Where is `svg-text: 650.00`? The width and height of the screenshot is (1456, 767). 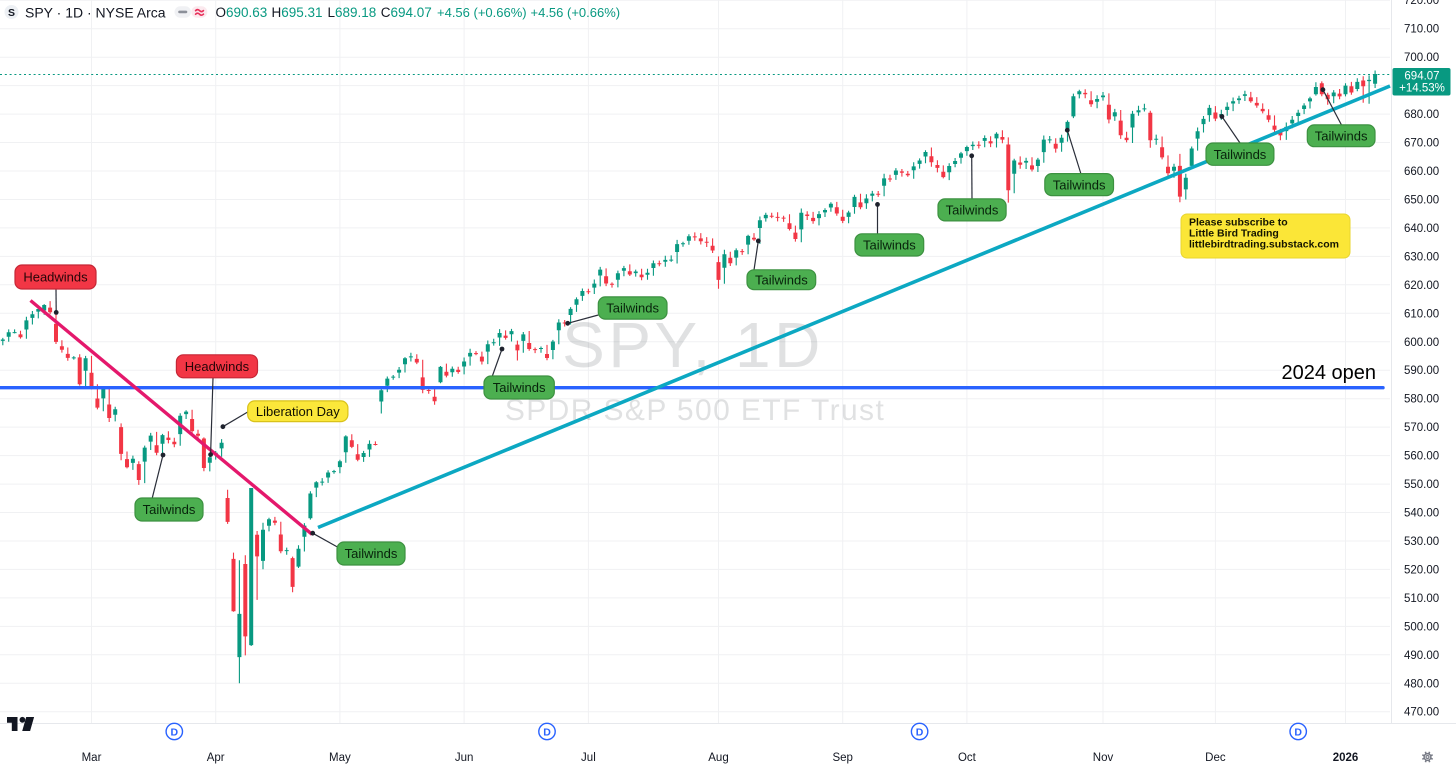 svg-text: 650.00 is located at coordinates (1421, 201).